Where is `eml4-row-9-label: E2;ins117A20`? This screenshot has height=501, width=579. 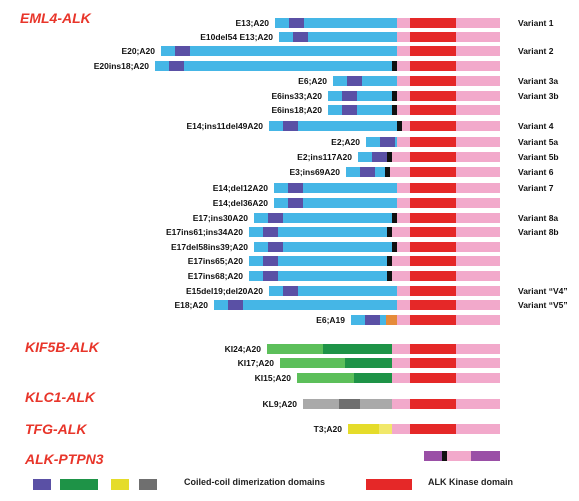 eml4-row-9-label: E2;ins117A20 is located at coordinates (324, 157).